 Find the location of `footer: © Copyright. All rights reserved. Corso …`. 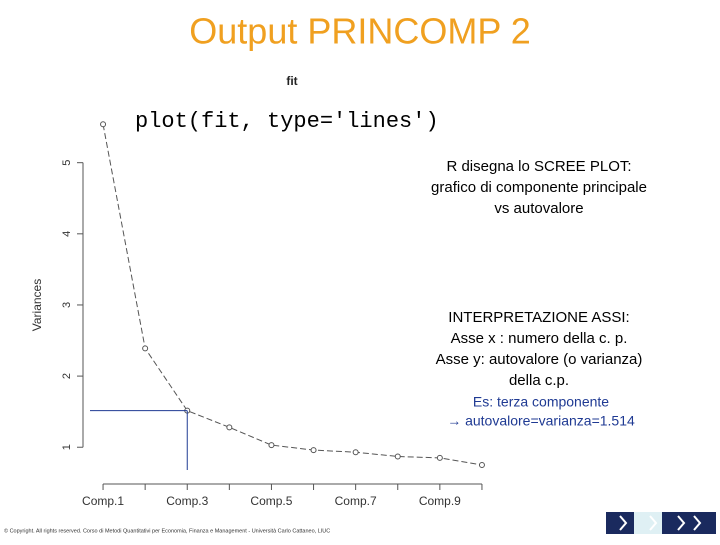

footer: © Copyright. All rights reserved. Corso … is located at coordinates (167, 530).